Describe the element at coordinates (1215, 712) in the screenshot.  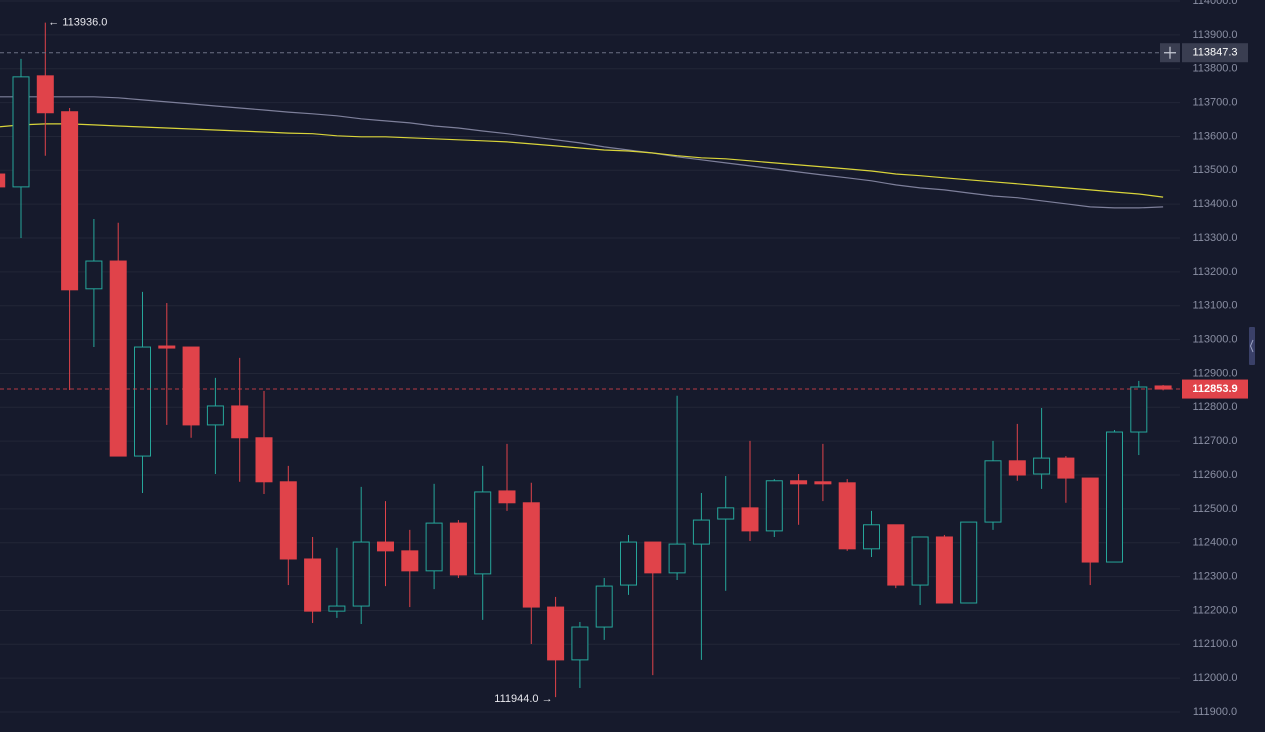
I see `y-tick-label: 111900.0` at that location.